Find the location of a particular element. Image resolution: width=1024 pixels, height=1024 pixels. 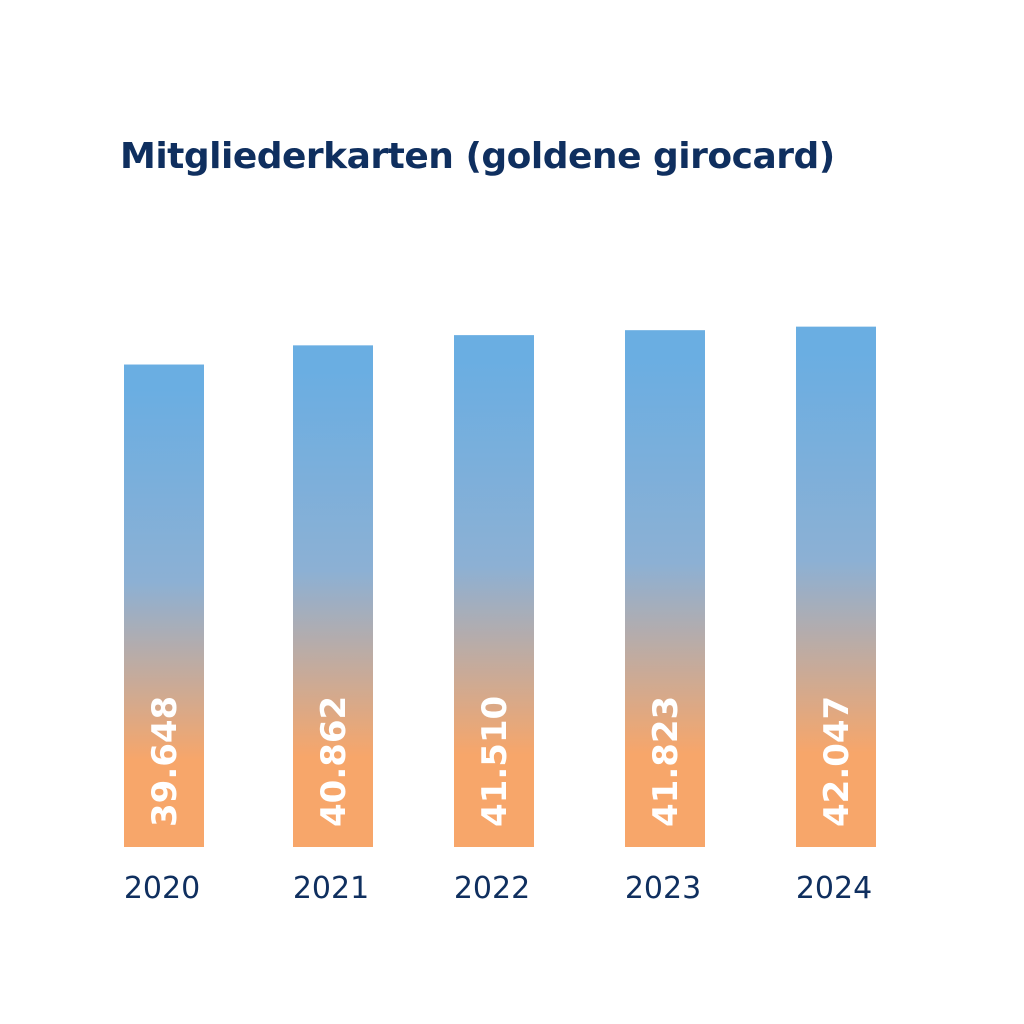

bar-2024 is located at coordinates (836, 587).